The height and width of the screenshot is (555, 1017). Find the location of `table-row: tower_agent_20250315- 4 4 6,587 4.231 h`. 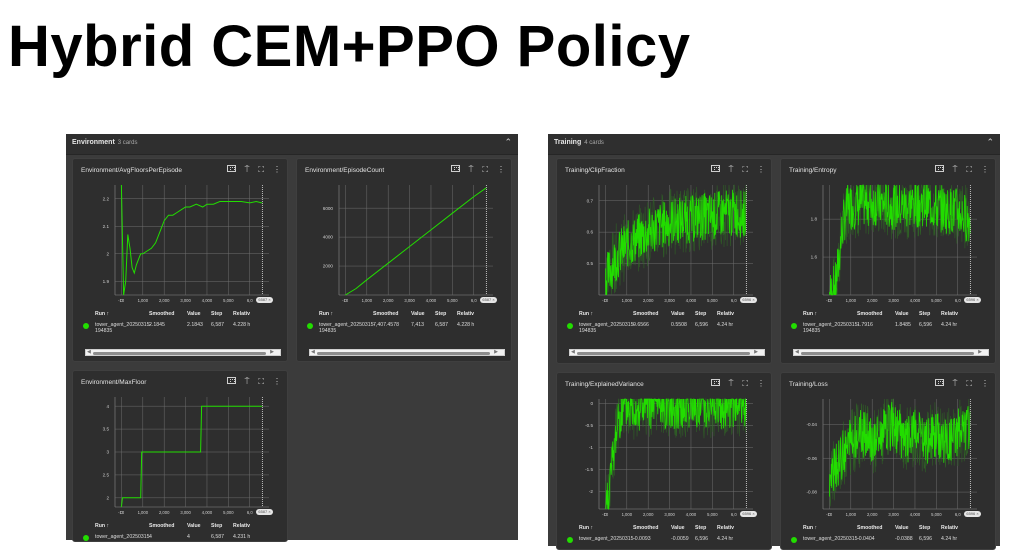

table-row: tower_agent_20250315- 4 4 6,587 4.231 h is located at coordinates (181, 537).